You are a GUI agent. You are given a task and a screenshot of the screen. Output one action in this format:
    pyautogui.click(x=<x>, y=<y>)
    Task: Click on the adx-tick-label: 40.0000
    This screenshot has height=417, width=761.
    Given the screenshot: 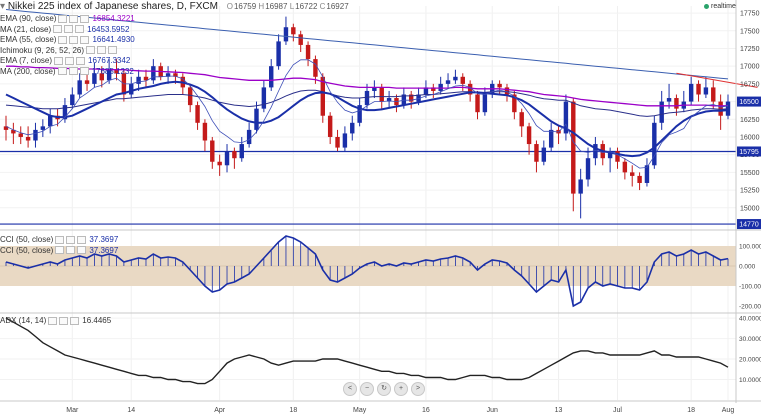 What is the action you would take?
    pyautogui.click(x=750, y=319)
    